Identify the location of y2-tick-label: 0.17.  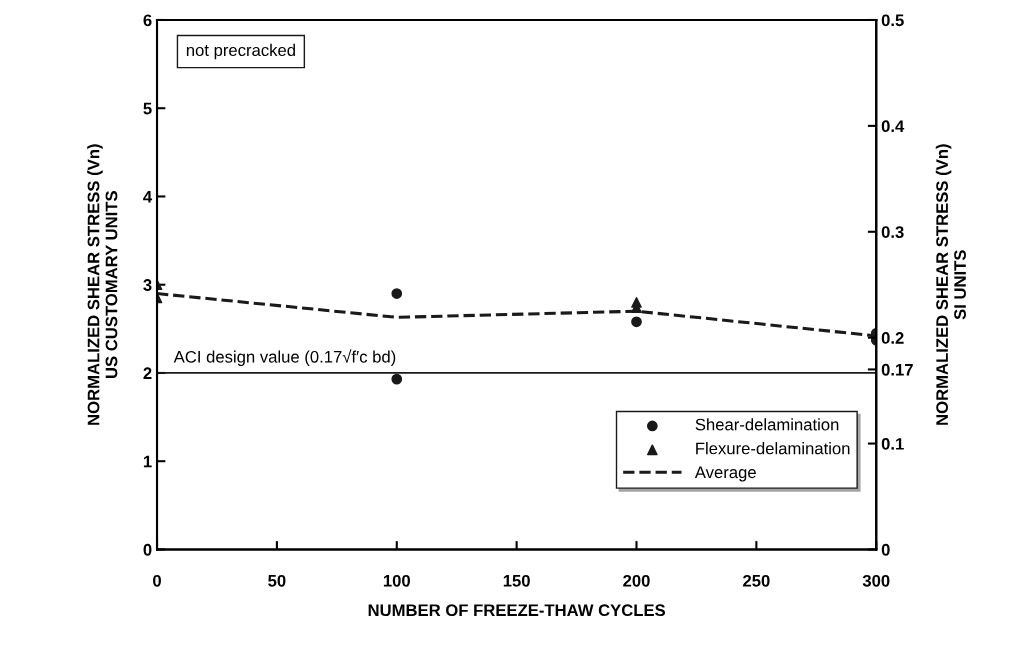
(897, 369).